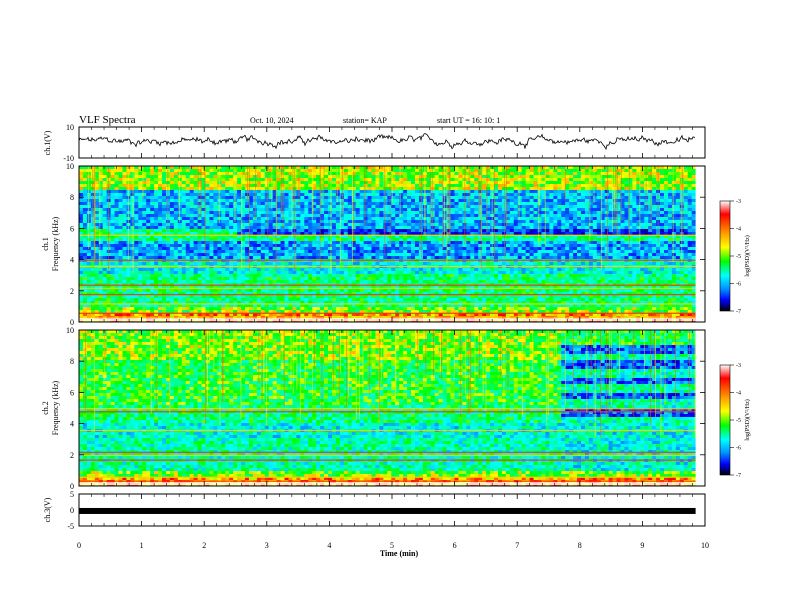  I want to click on xtick-label: 0, so click(79, 545).